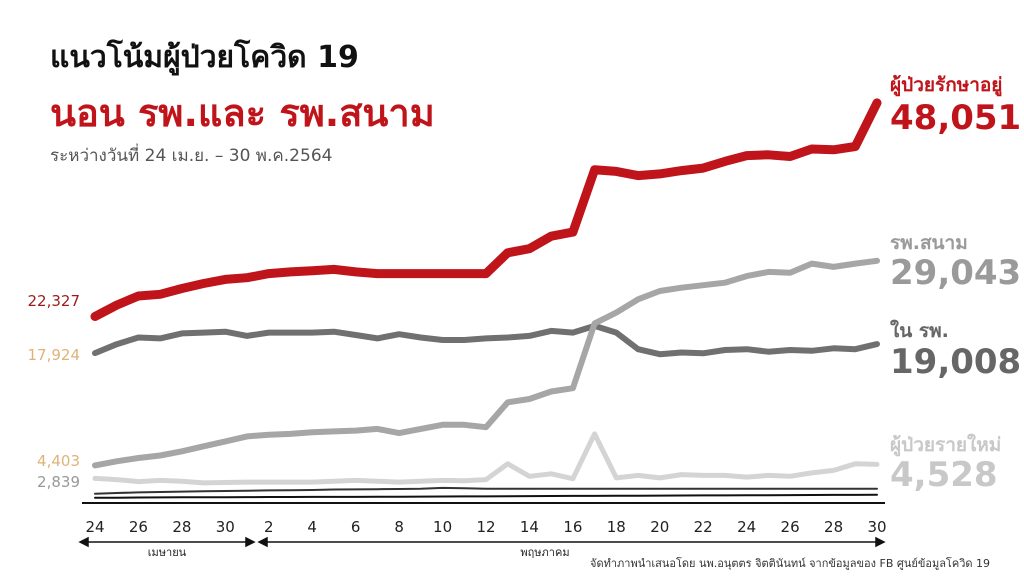 This screenshot has width=1024, height=576. Describe the element at coordinates (929, 243) in the screenshot. I see `series-name-field-hospital: รพ.สนาม` at that location.